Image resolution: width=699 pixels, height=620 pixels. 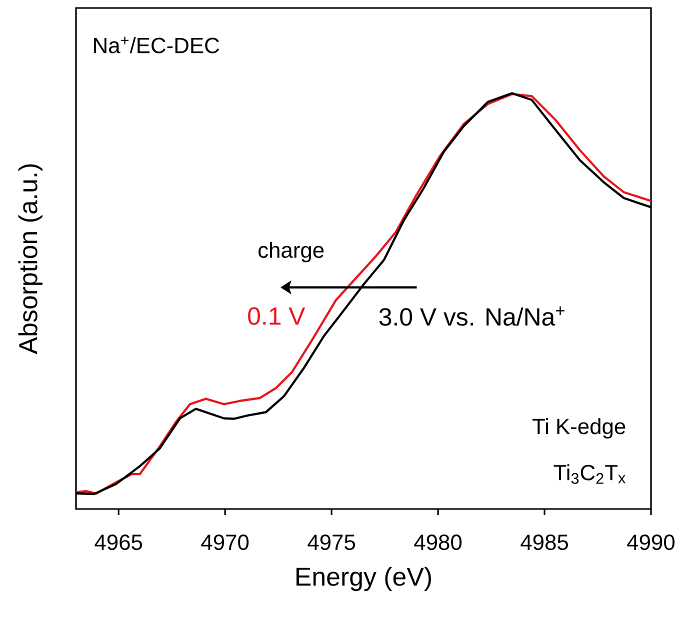 What do you see at coordinates (225, 542) in the screenshot?
I see `x-tick-label: 4970` at bounding box center [225, 542].